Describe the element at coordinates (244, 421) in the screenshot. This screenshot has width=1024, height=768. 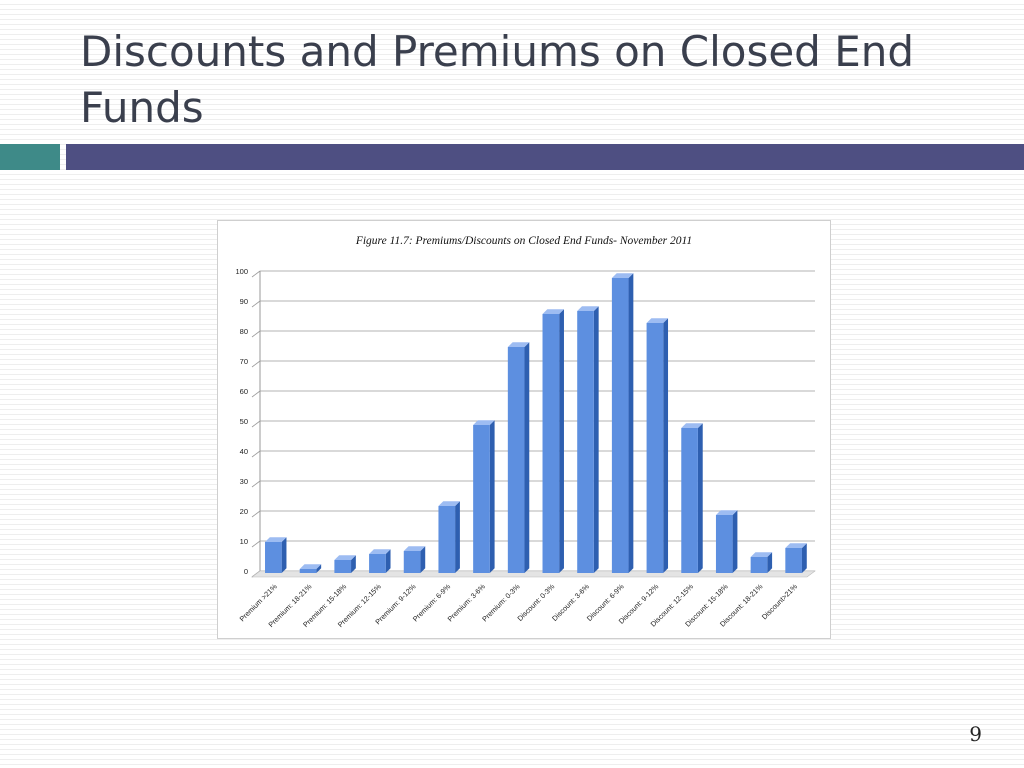
I see `y-tick-label: 50` at that location.